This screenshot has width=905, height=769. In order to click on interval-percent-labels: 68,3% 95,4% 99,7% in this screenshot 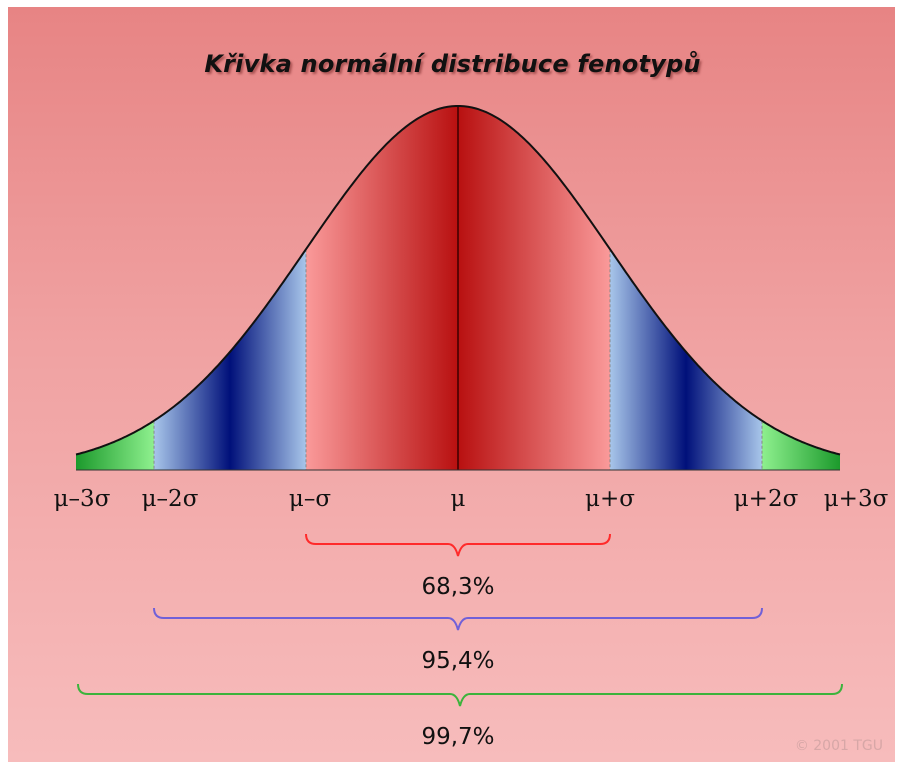, I will do `click(457, 662)`.